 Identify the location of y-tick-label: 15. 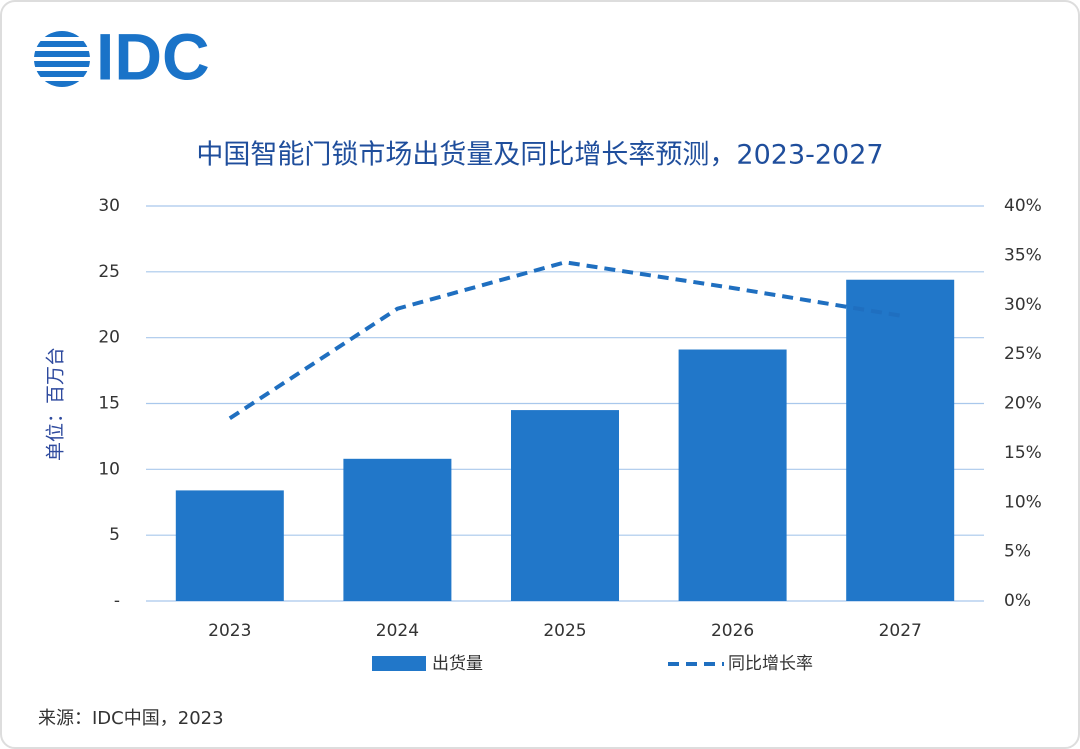
(109, 404).